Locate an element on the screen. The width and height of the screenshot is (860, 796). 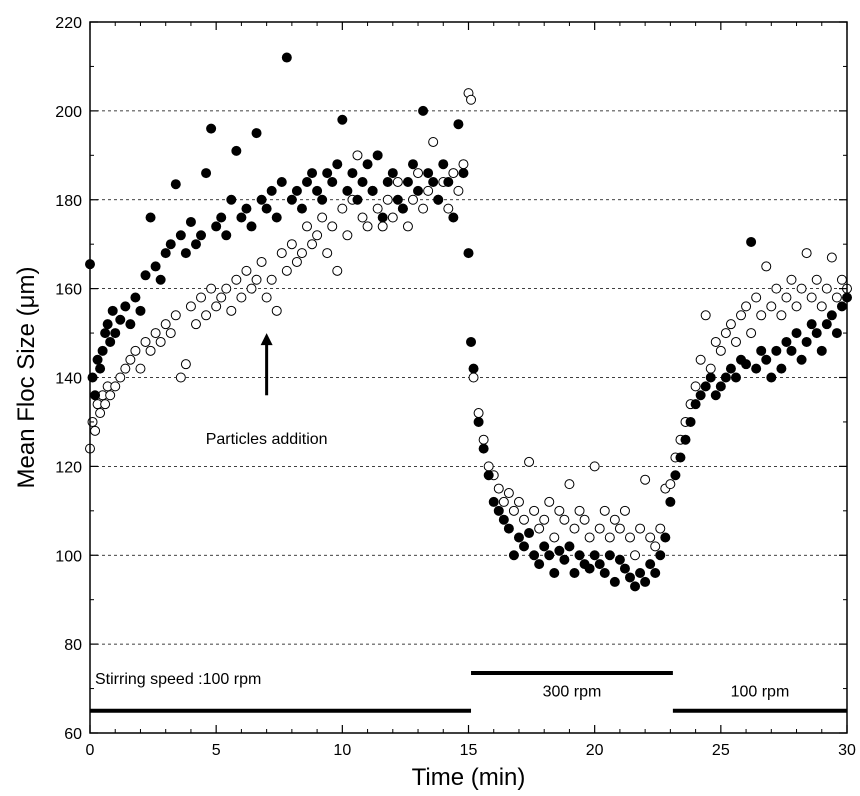
x-tick-label: 20 is located at coordinates (595, 750).